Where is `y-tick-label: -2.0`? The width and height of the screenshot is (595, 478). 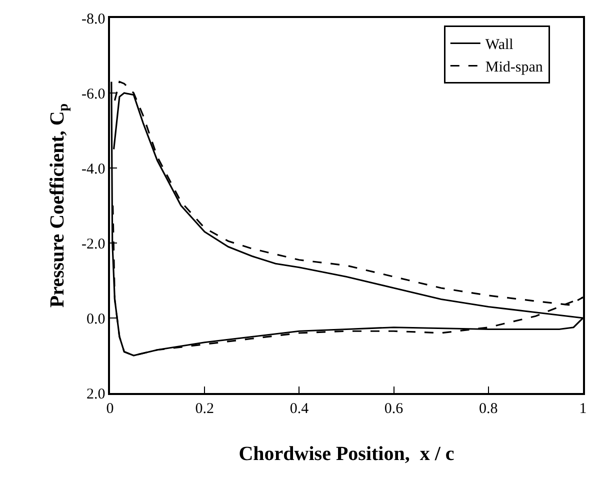
y-tick-label: -2.0 is located at coordinates (94, 244).